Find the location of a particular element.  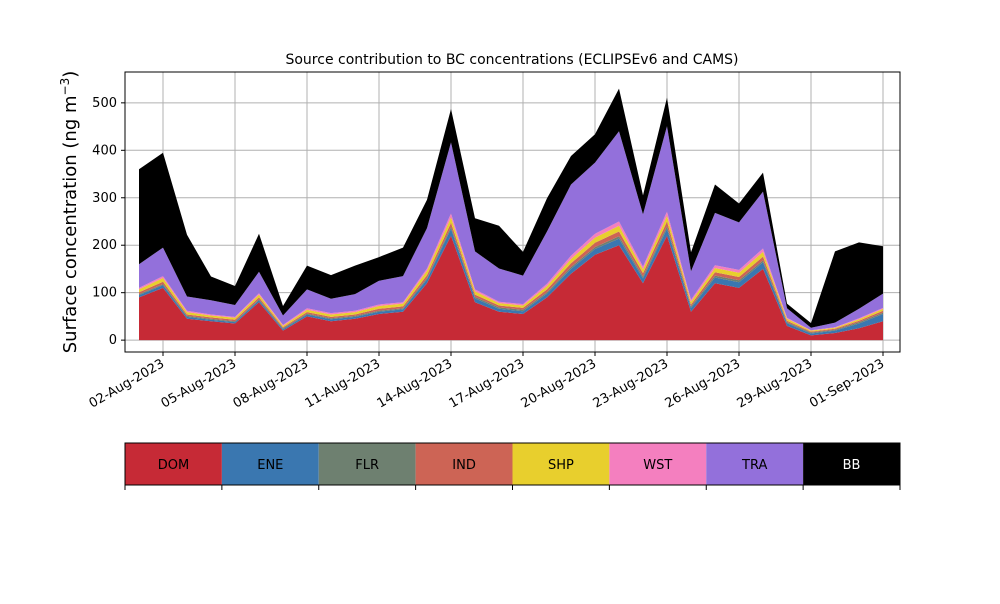

x-tick-label: 08-Aug-2023 is located at coordinates (271, 383).